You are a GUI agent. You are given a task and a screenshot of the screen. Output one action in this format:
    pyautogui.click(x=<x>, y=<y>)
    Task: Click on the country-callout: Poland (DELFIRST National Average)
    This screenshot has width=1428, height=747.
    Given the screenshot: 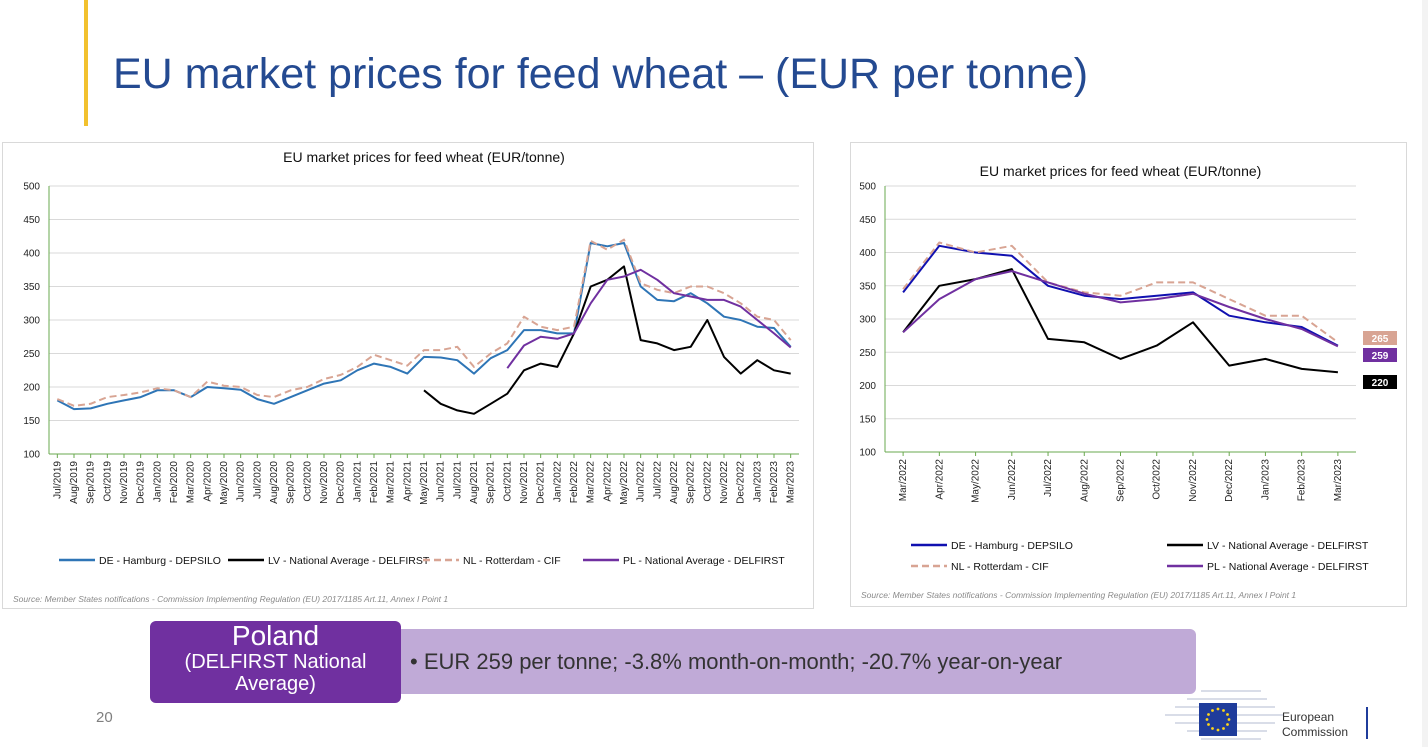 What is the action you would take?
    pyautogui.click(x=275, y=662)
    